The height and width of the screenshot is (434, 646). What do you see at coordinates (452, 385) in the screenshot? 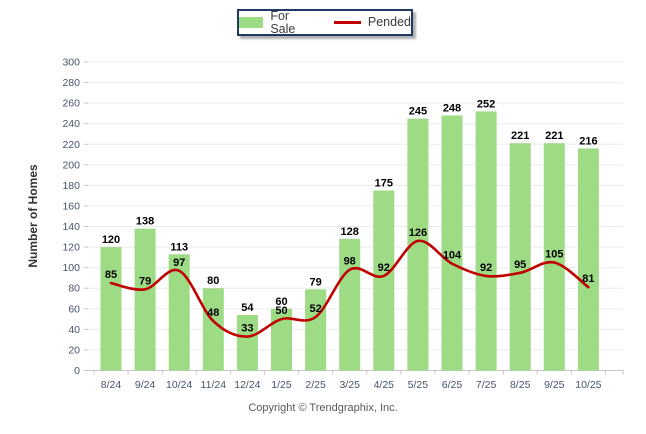
I see `x-tick-label: 6/25` at bounding box center [452, 385].